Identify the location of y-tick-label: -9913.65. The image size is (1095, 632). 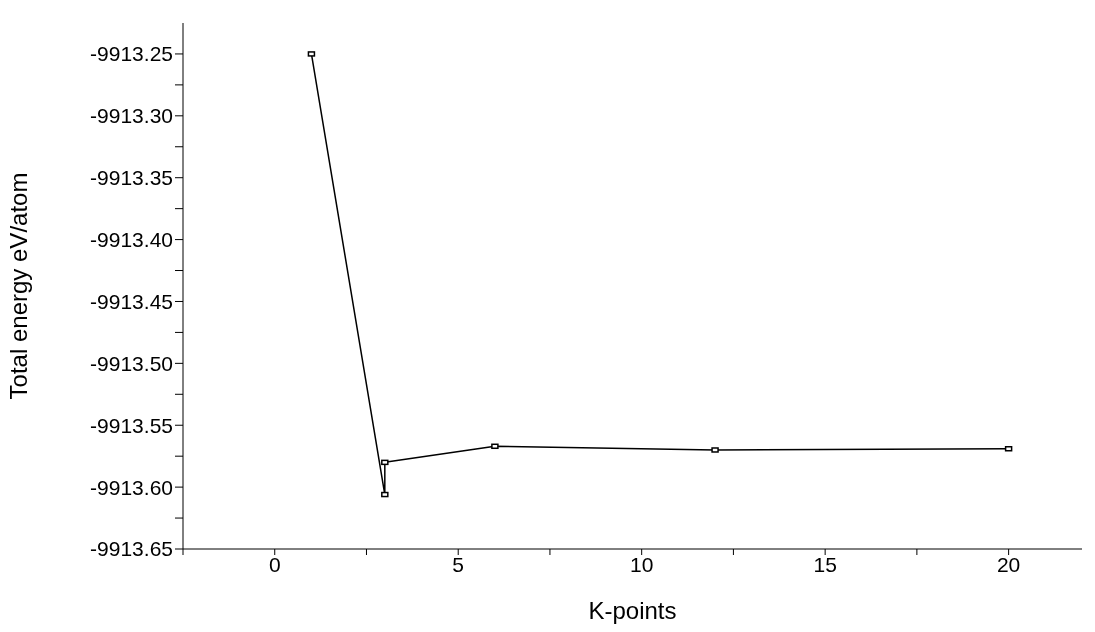
(131, 549).